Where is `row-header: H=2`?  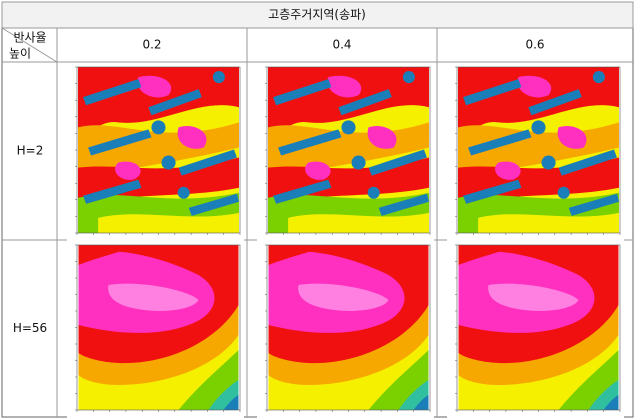
row-header: H=2 is located at coordinates (30, 151).